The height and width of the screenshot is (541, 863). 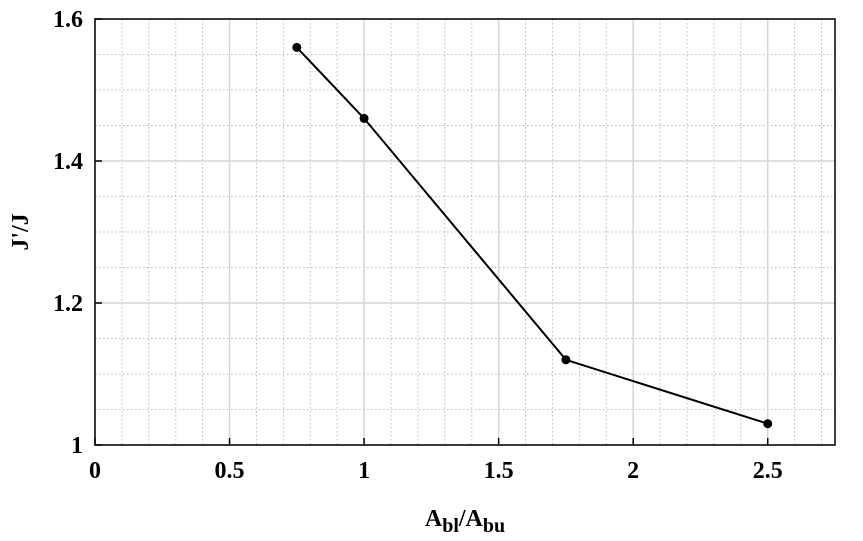 What do you see at coordinates (494, 526) in the screenshot?
I see `x-label-part: bu` at bounding box center [494, 526].